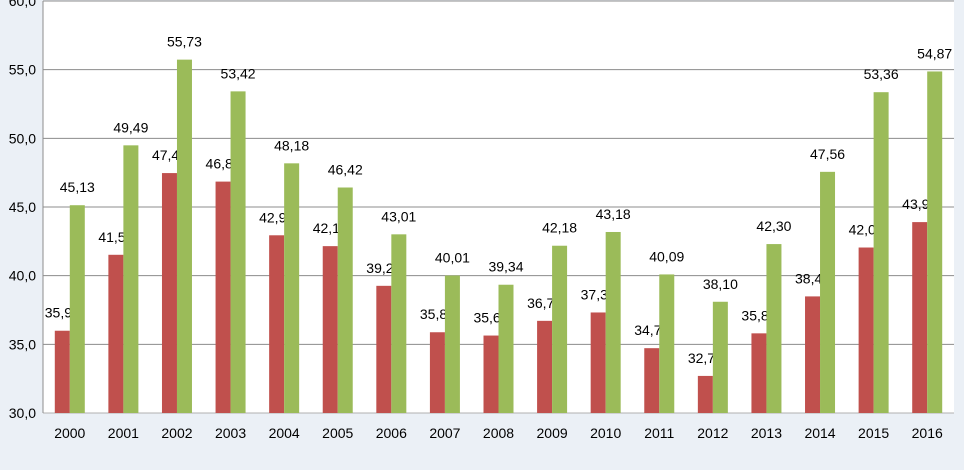  I want to click on data-label-green: 53,42, so click(238, 73).